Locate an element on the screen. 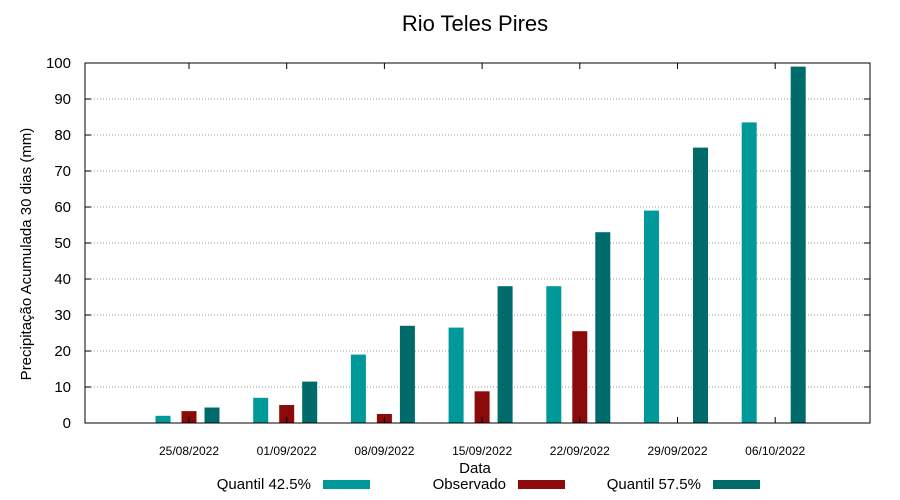 Image resolution: width=900 pixels, height=500 pixels. y-tick-label: 0 is located at coordinates (67, 423).